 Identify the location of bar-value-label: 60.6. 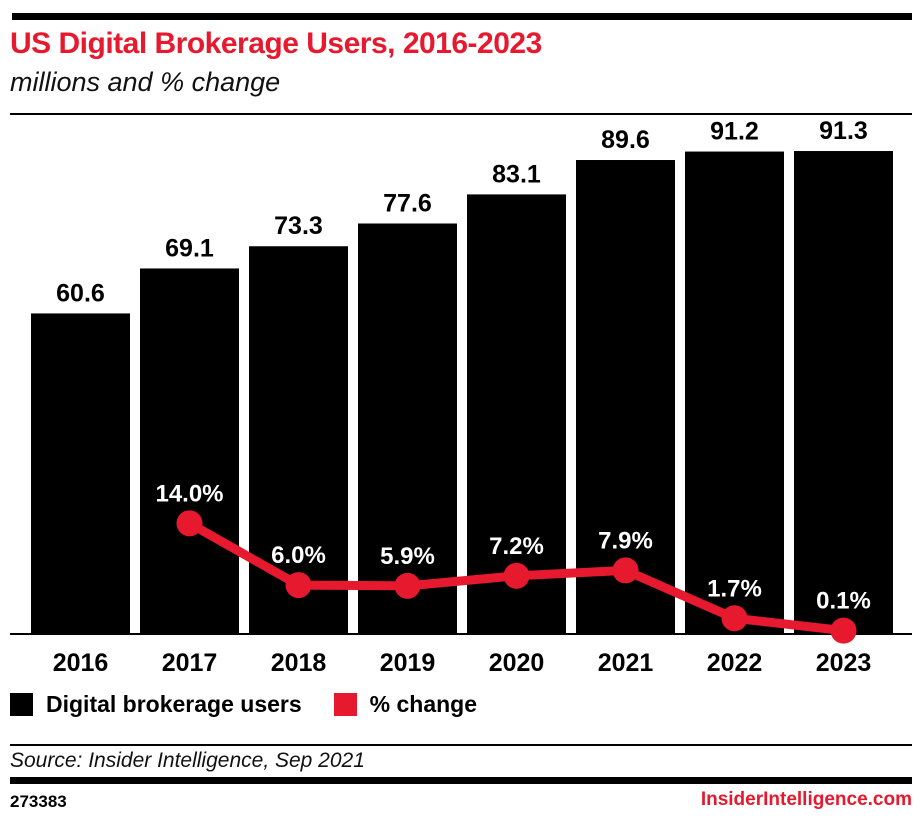
(80, 293).